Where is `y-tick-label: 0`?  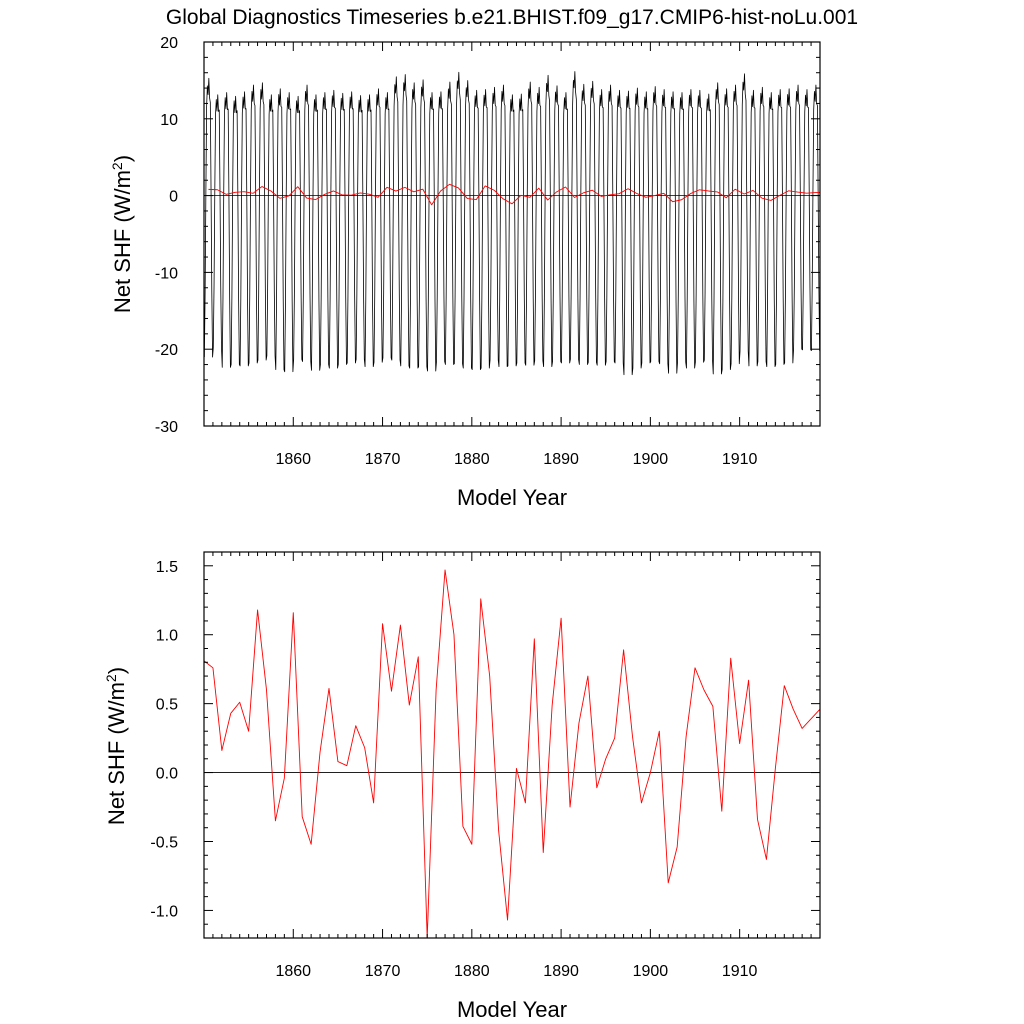 y-tick-label: 0 is located at coordinates (173, 197).